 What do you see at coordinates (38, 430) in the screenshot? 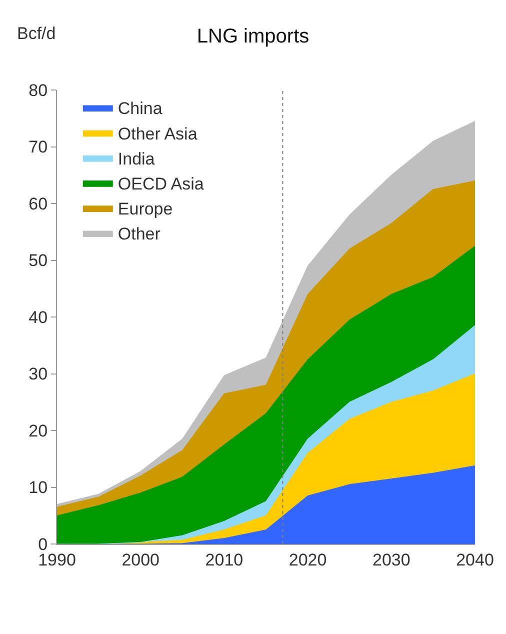
I see `y-tick-label: 20` at bounding box center [38, 430].